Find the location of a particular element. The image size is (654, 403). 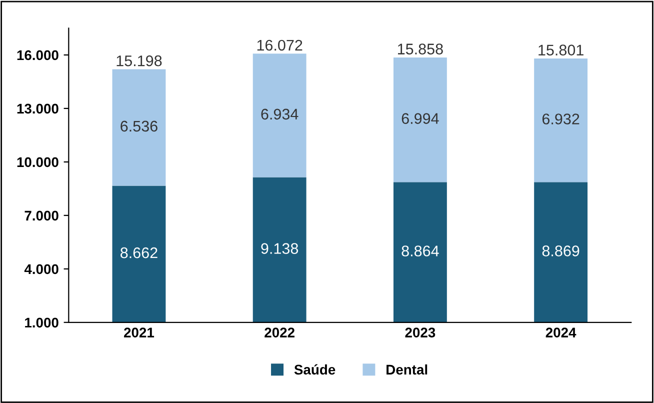

x-tick-label: 2024 is located at coordinates (561, 333).